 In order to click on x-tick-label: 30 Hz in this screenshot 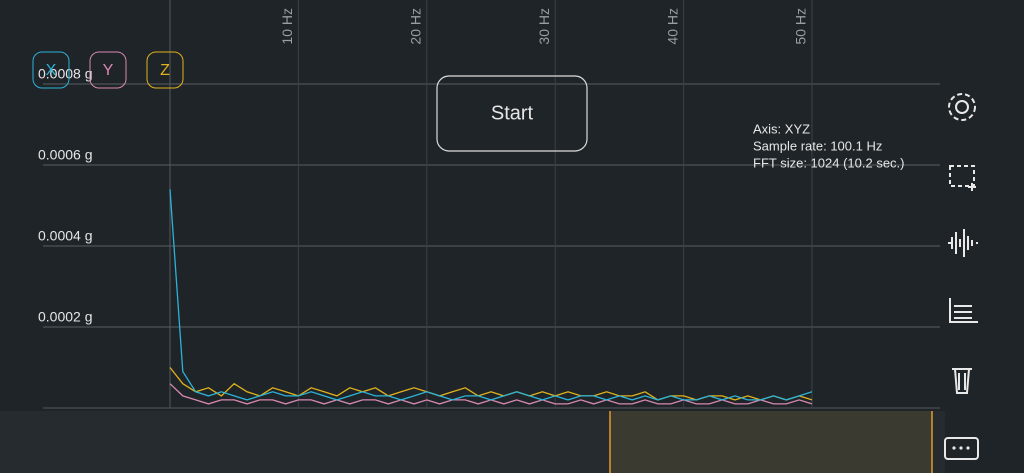, I will do `click(544, 26)`.